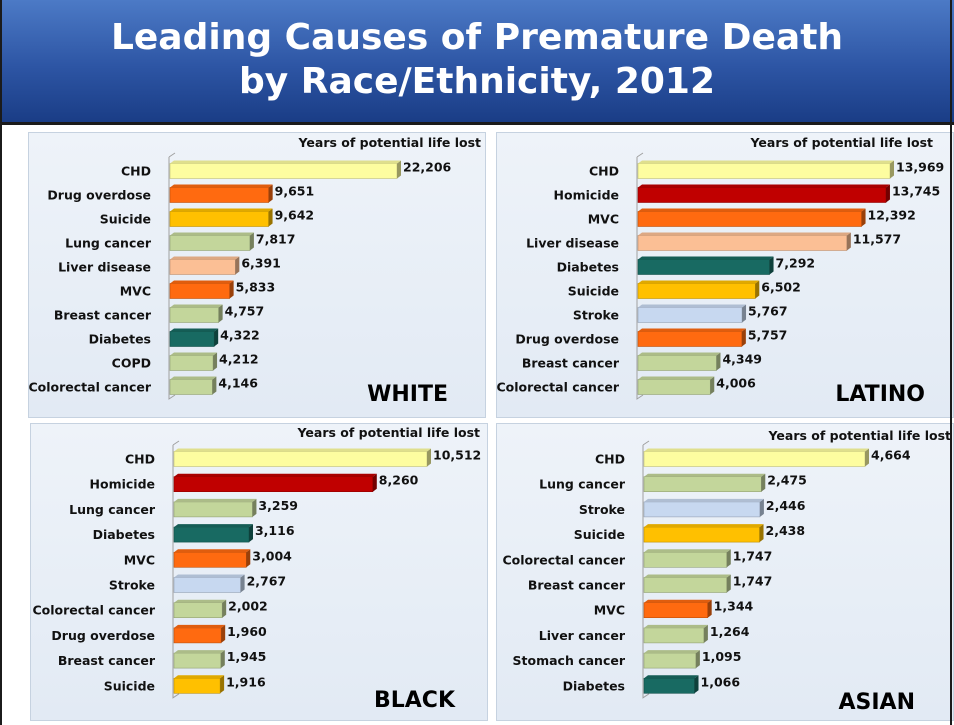 The width and height of the screenshot is (954, 725). Describe the element at coordinates (569, 660) in the screenshot. I see `category-label: Stomach cancer` at that location.